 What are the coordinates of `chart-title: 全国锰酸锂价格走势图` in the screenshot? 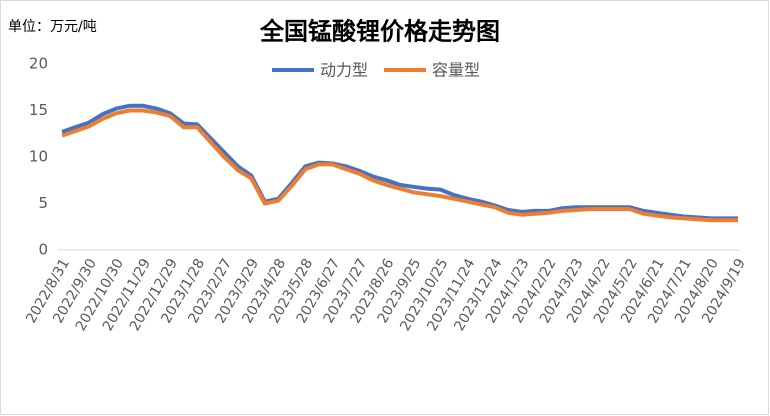 It's located at (379, 31).